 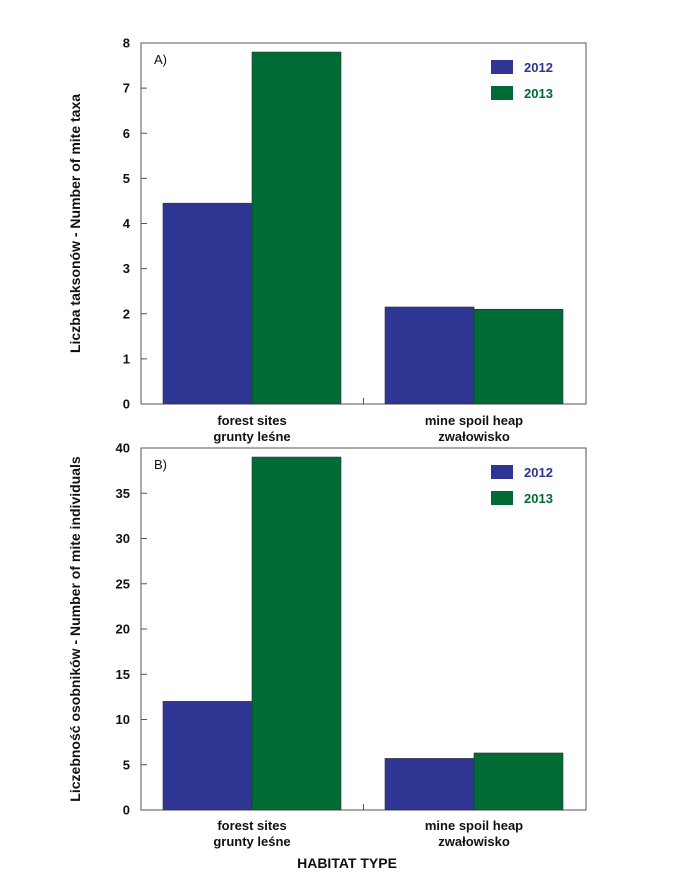 I want to click on y-tick-label: 20, so click(x=123, y=629).